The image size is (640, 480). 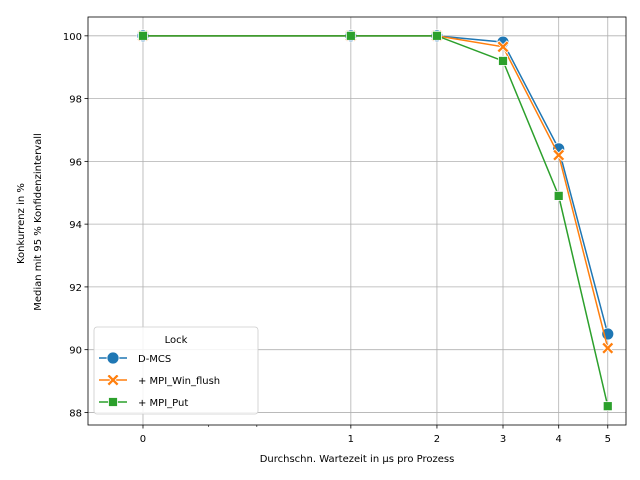 I want to click on legend: Lock D-MCS + MPI_Win_flush + MPI_Put, so click(x=176, y=370).